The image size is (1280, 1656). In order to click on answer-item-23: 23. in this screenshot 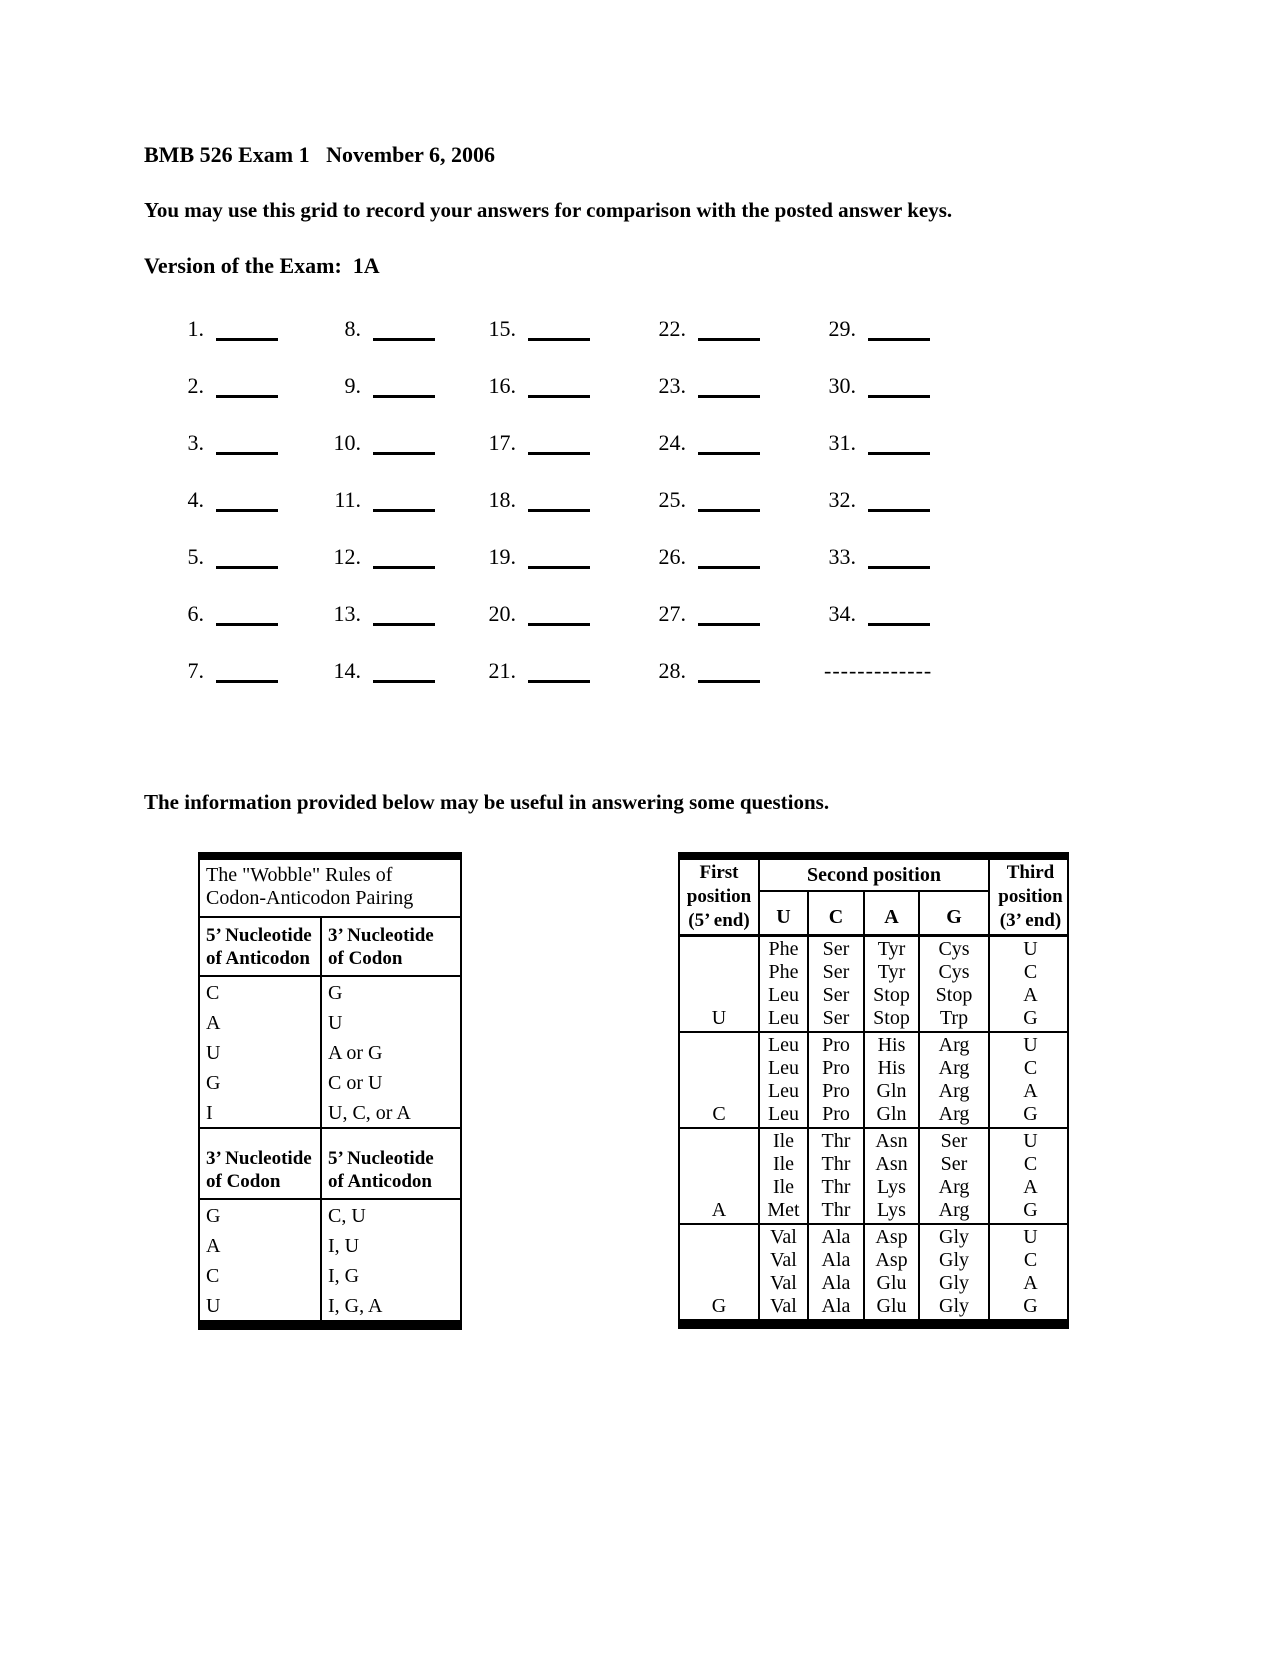, I will do `click(727, 401)`.